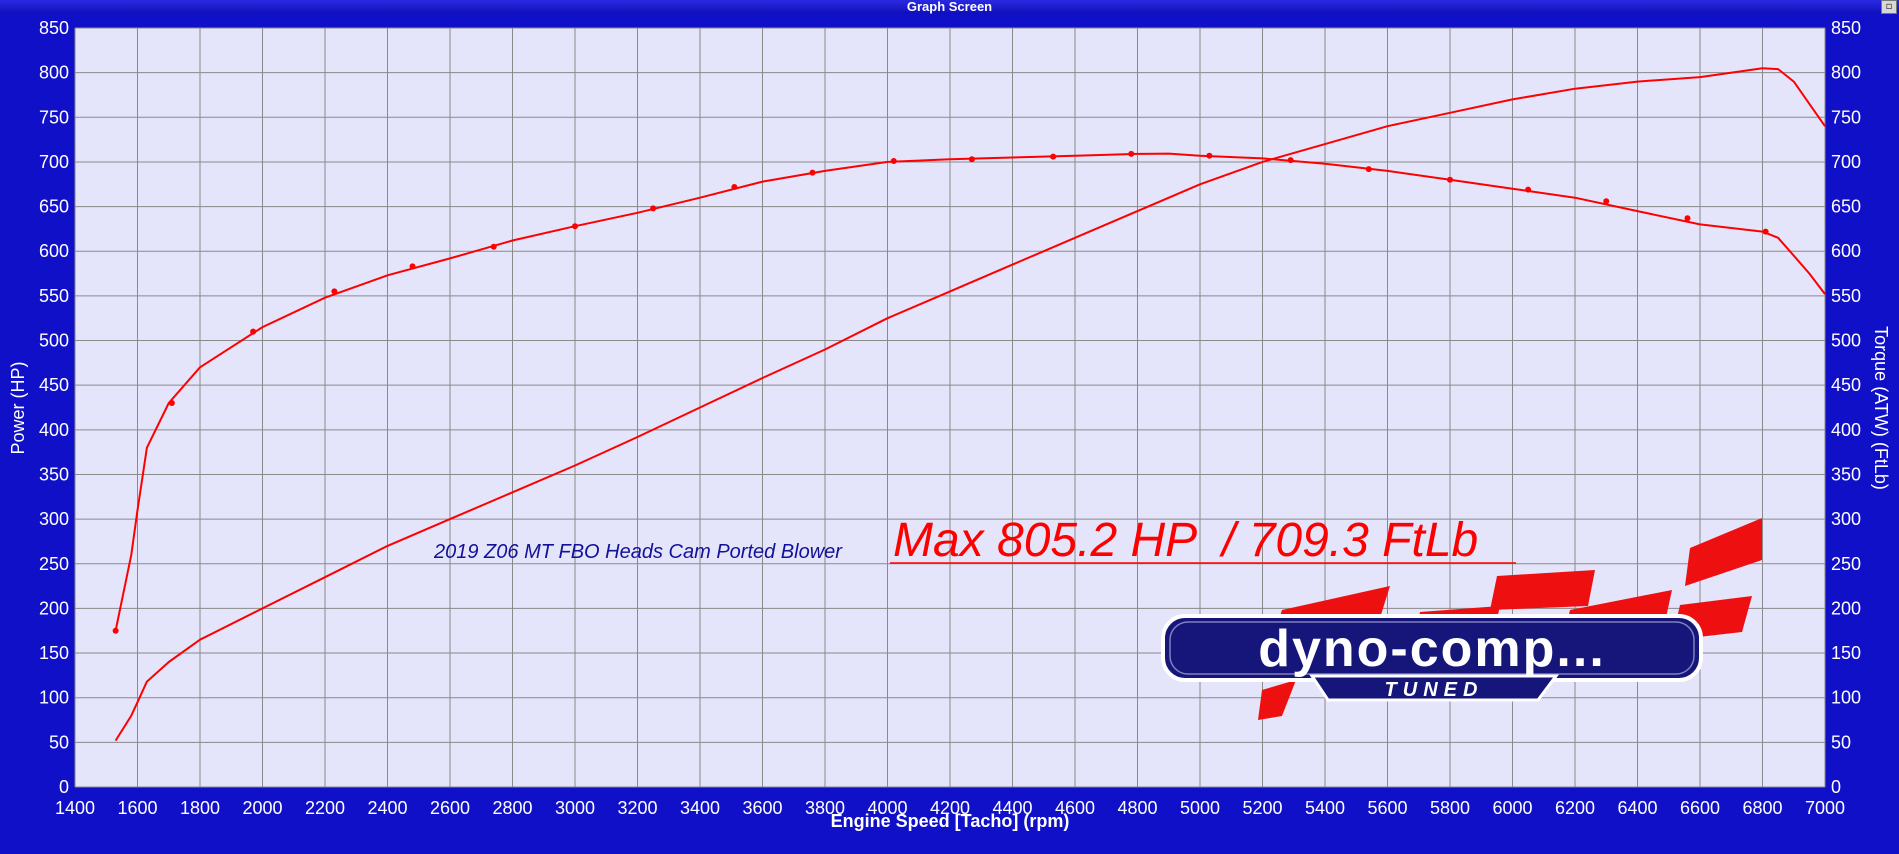 This screenshot has width=1899, height=854. Describe the element at coordinates (1325, 808) in the screenshot. I see `x-tick-label: 5400` at that location.